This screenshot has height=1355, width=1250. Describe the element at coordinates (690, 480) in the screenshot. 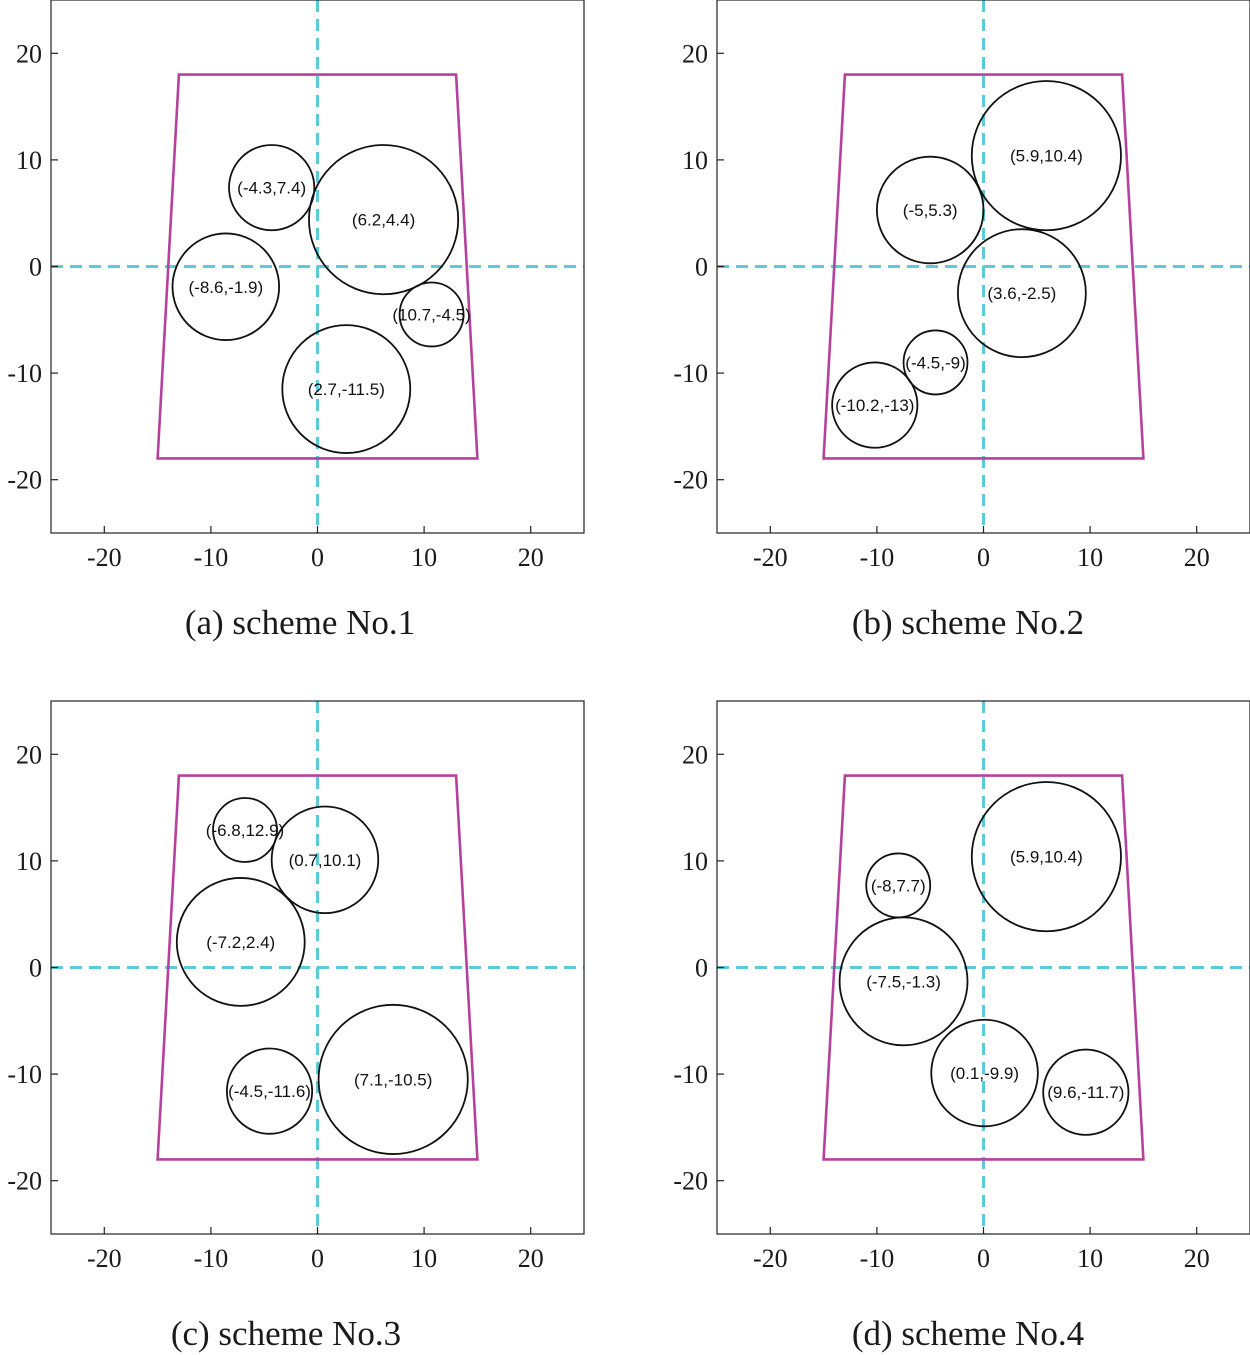

I see `panel-b-ytick-label-5: -20` at that location.